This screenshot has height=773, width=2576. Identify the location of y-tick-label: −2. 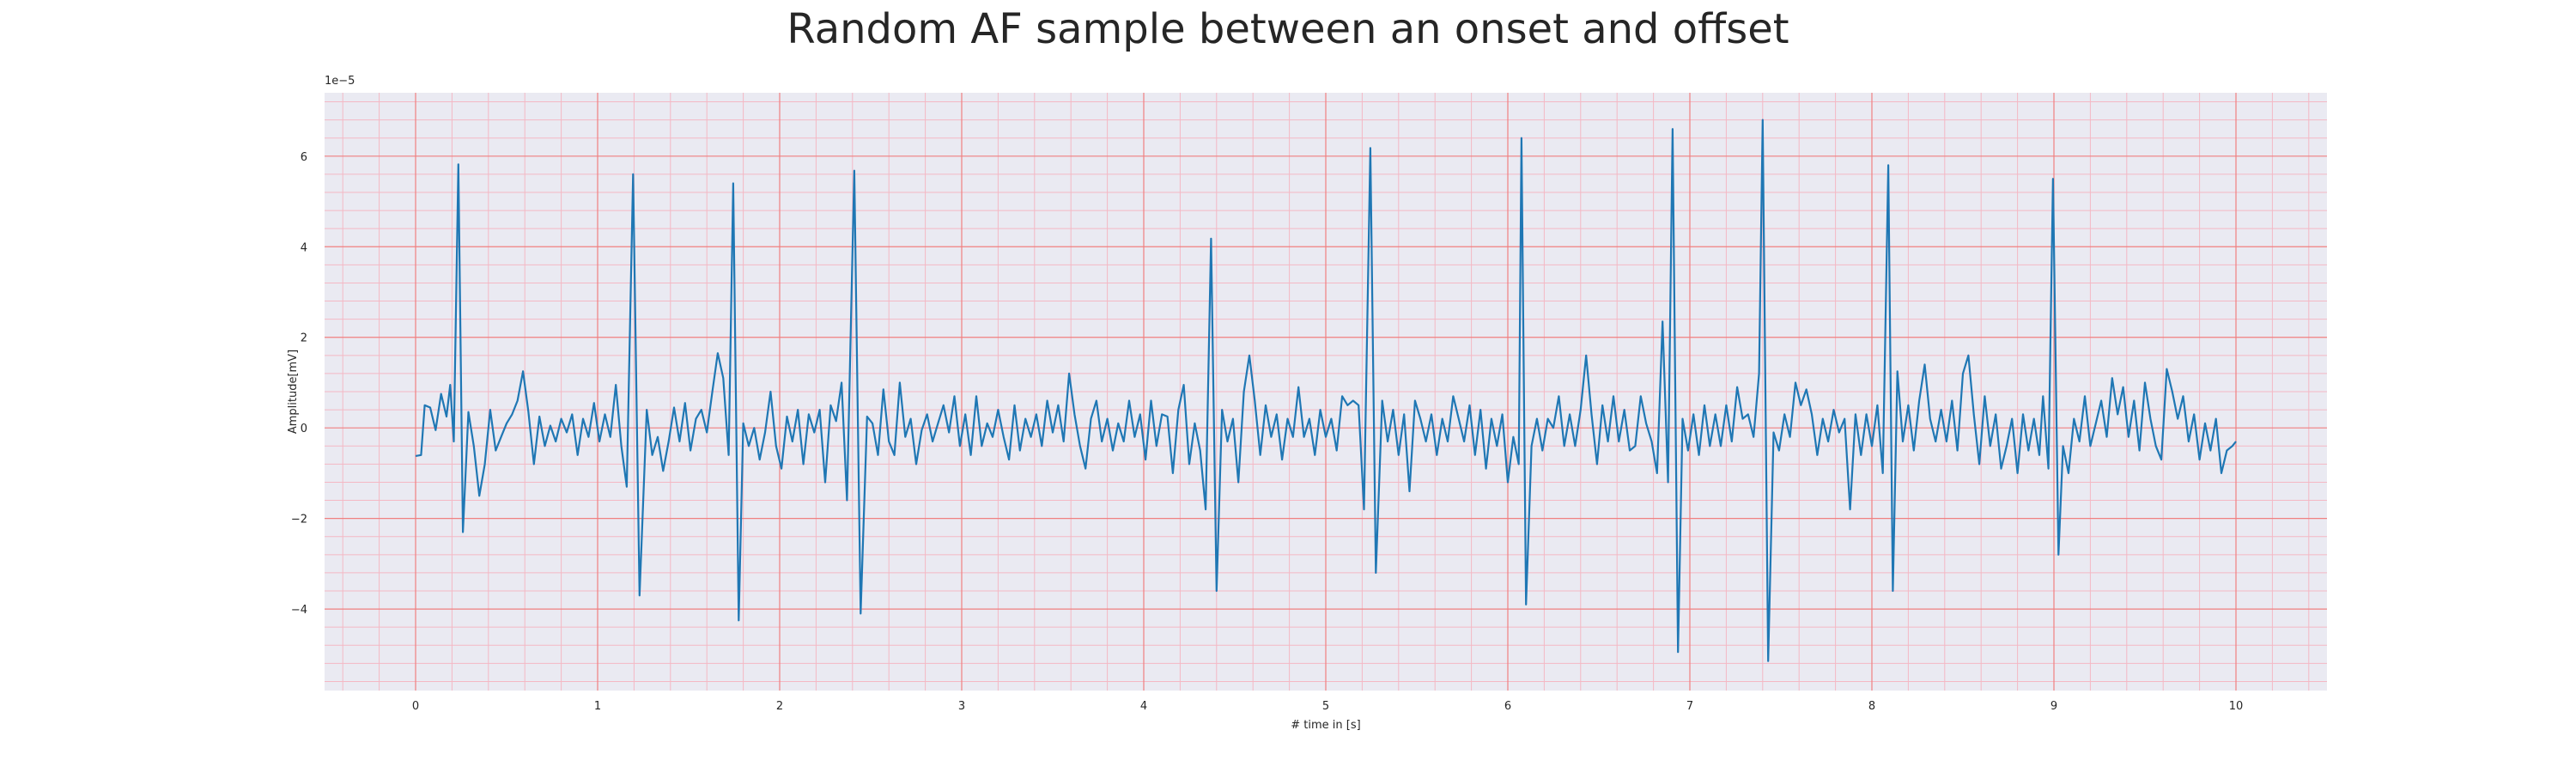
(299, 520).